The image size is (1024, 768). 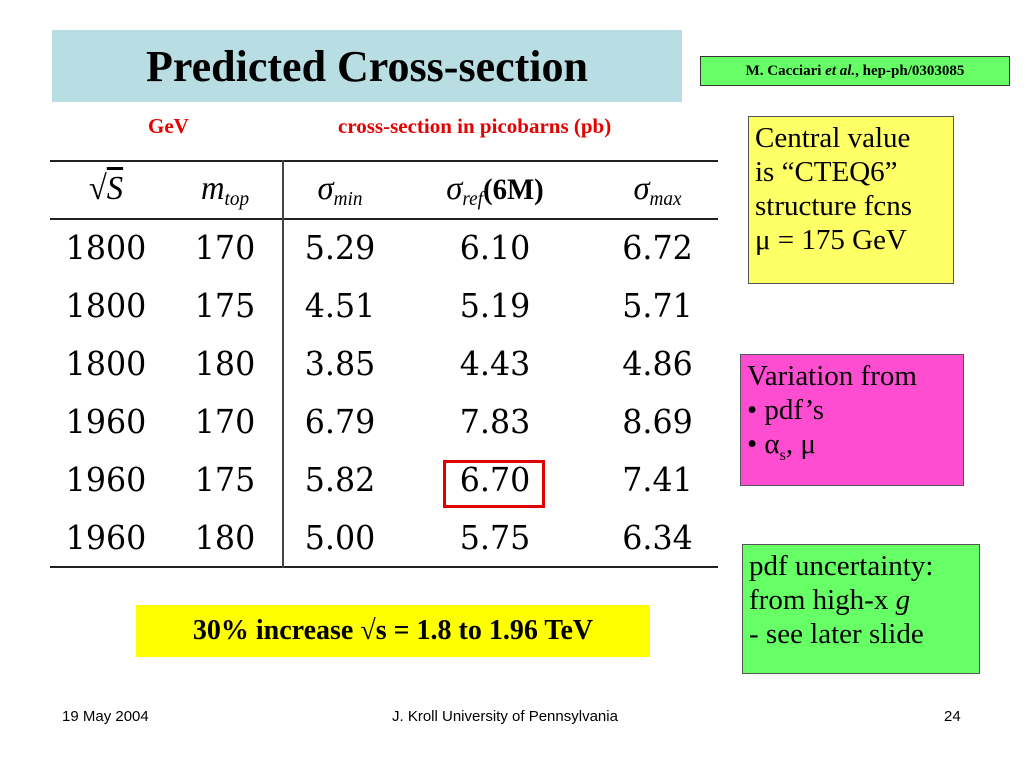 What do you see at coordinates (657, 190) in the screenshot?
I see `header-sigma-max: σmax` at bounding box center [657, 190].